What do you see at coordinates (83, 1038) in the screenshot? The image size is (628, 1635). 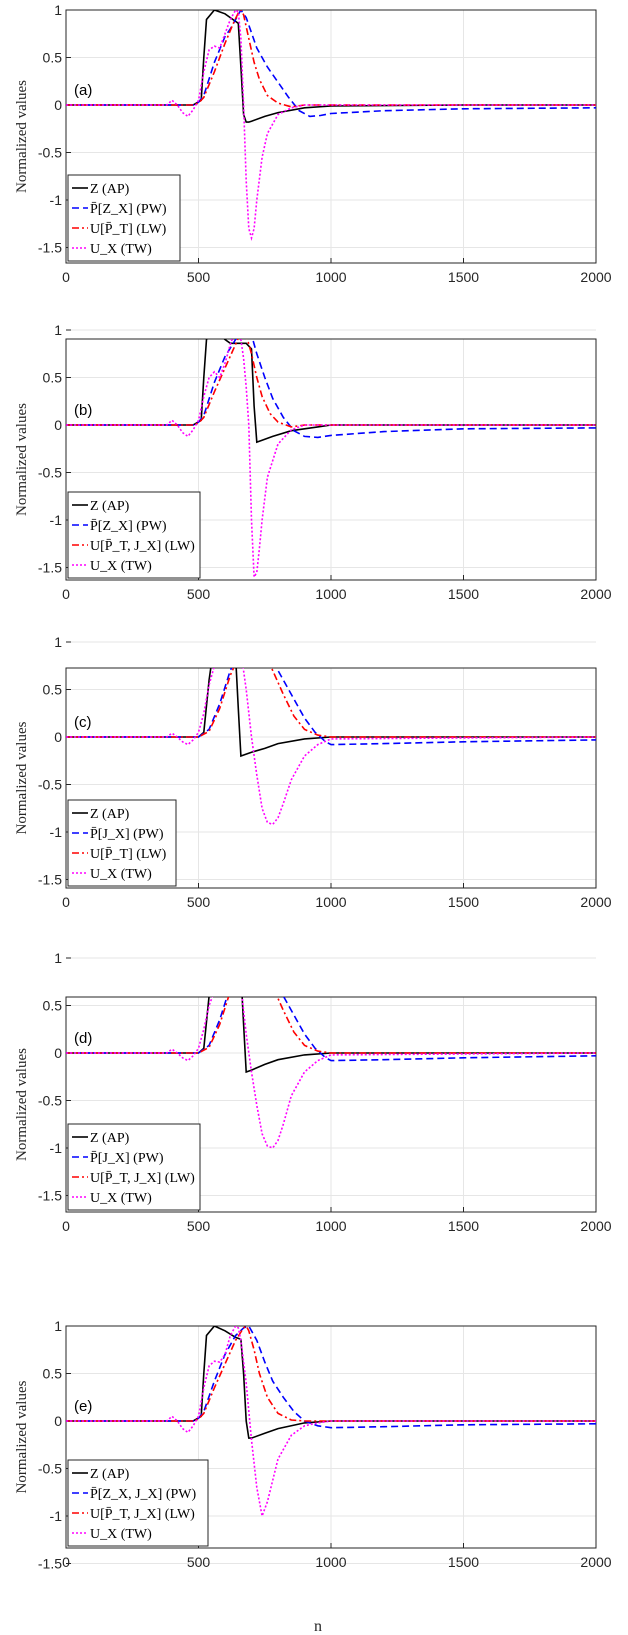 I see `panel-label: (d)` at bounding box center [83, 1038].